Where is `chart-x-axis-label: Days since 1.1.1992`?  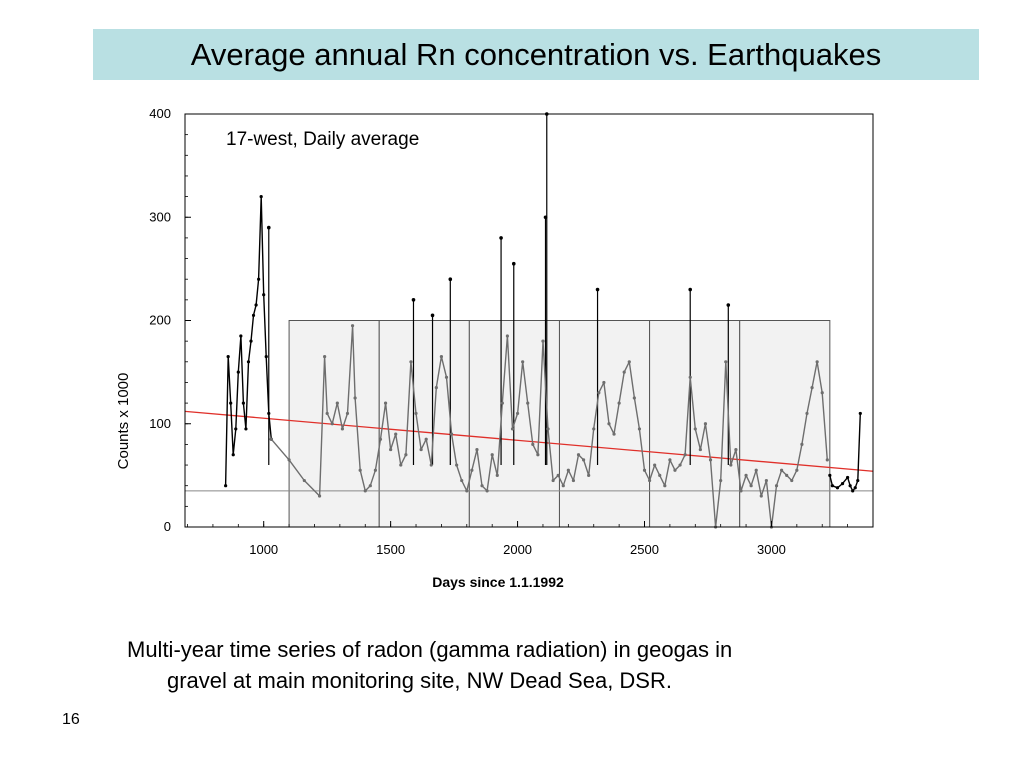
chart-x-axis-label: Days since 1.1.1992 is located at coordinates (498, 582).